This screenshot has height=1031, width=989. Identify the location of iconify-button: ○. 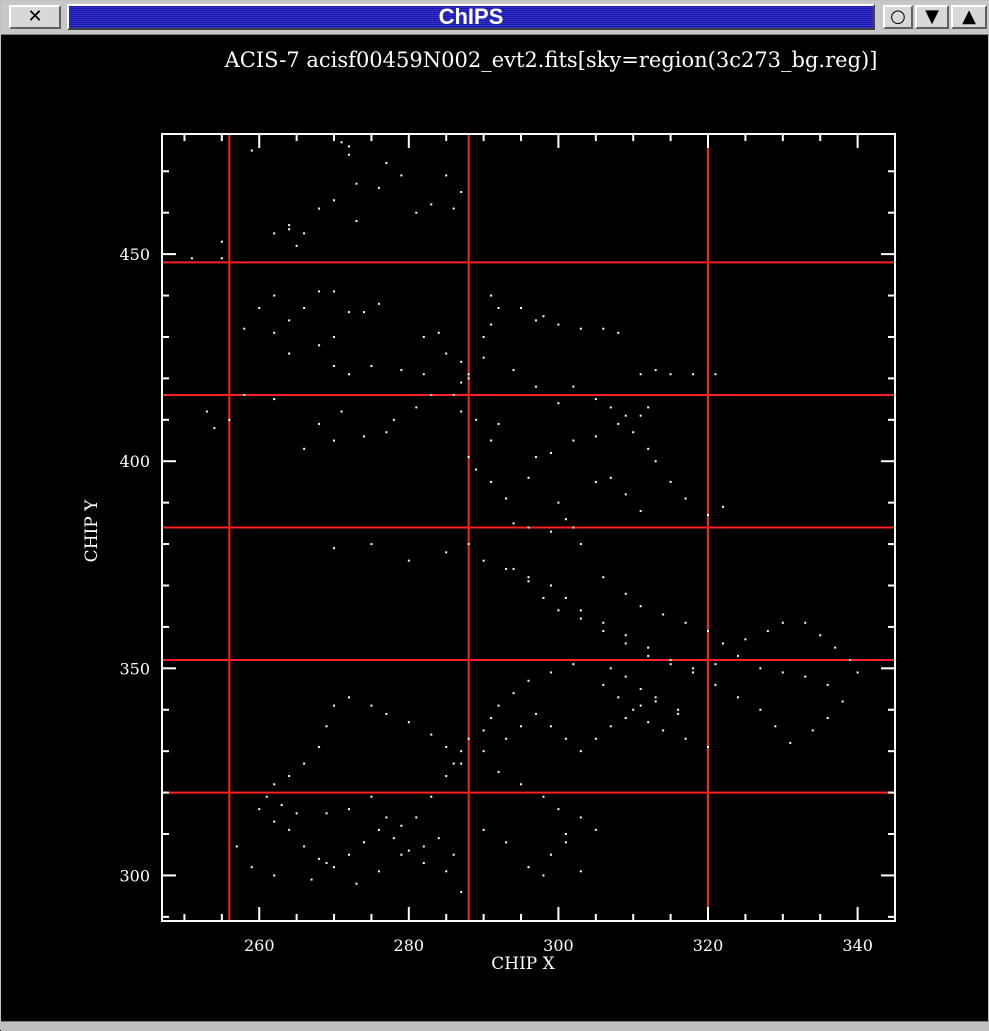
(898, 17).